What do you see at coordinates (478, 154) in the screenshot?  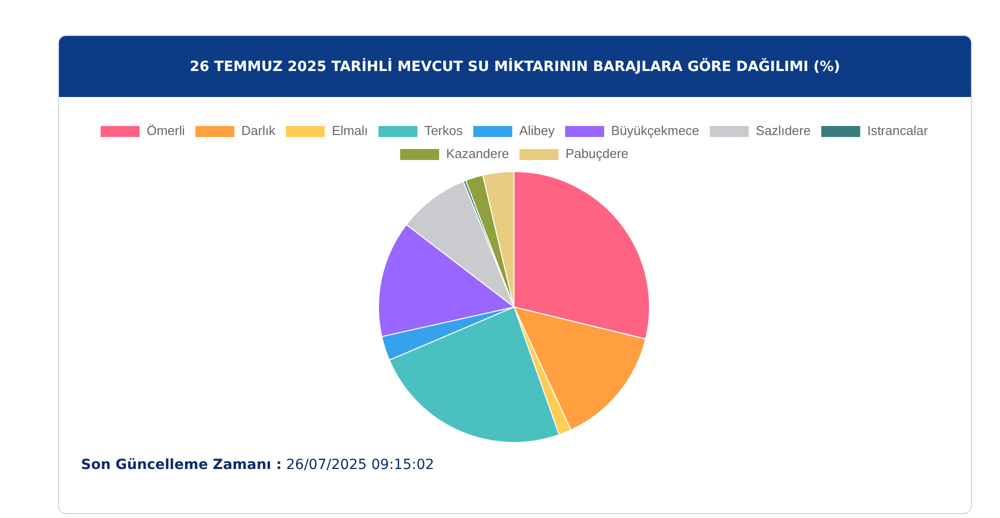 I see `legend-label: Kazandere` at bounding box center [478, 154].